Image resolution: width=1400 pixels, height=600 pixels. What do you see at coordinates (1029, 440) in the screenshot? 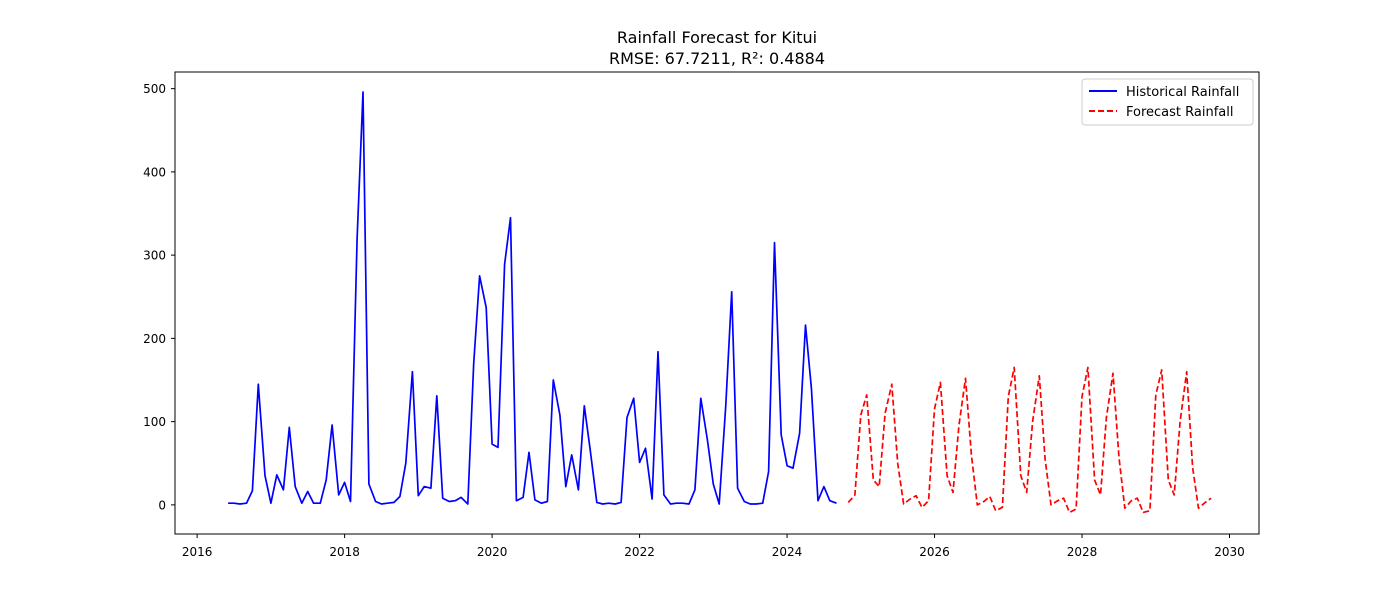
I see `forecast-rainfall-line` at bounding box center [1029, 440].